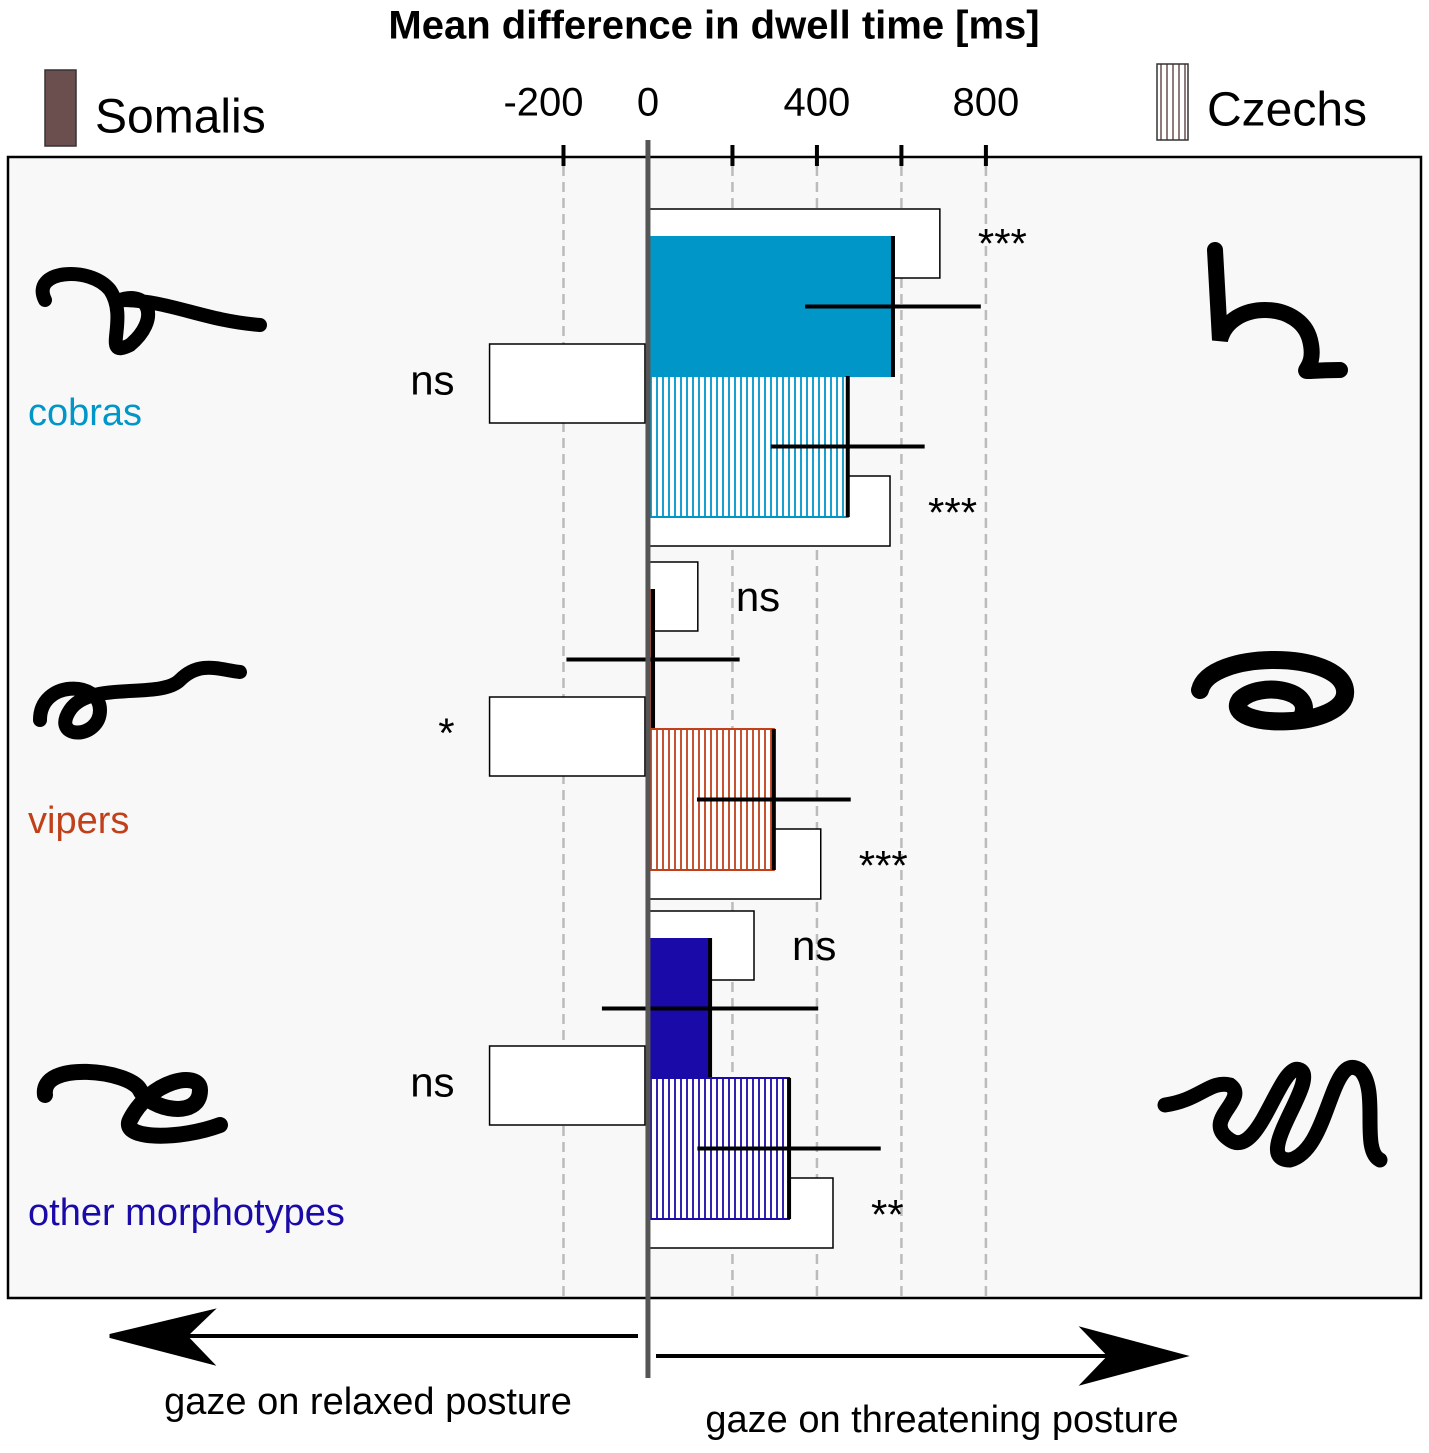  I want to click on legend-label: Czechs, so click(1287, 110).